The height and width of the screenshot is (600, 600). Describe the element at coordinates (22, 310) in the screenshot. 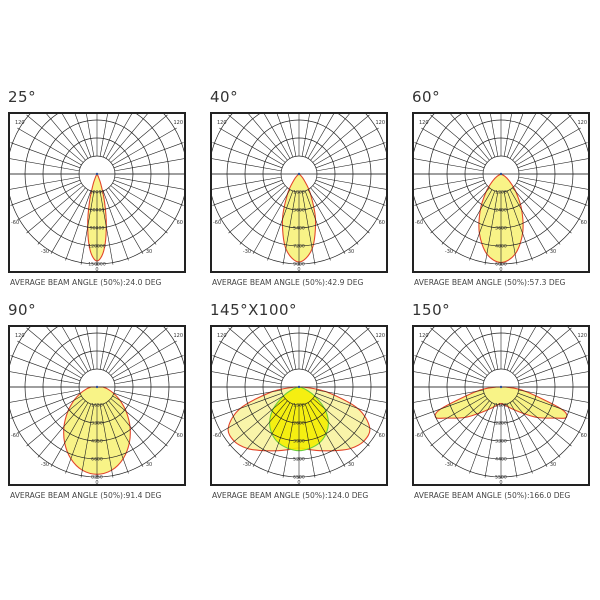

I see `panel-title: 90°` at that location.